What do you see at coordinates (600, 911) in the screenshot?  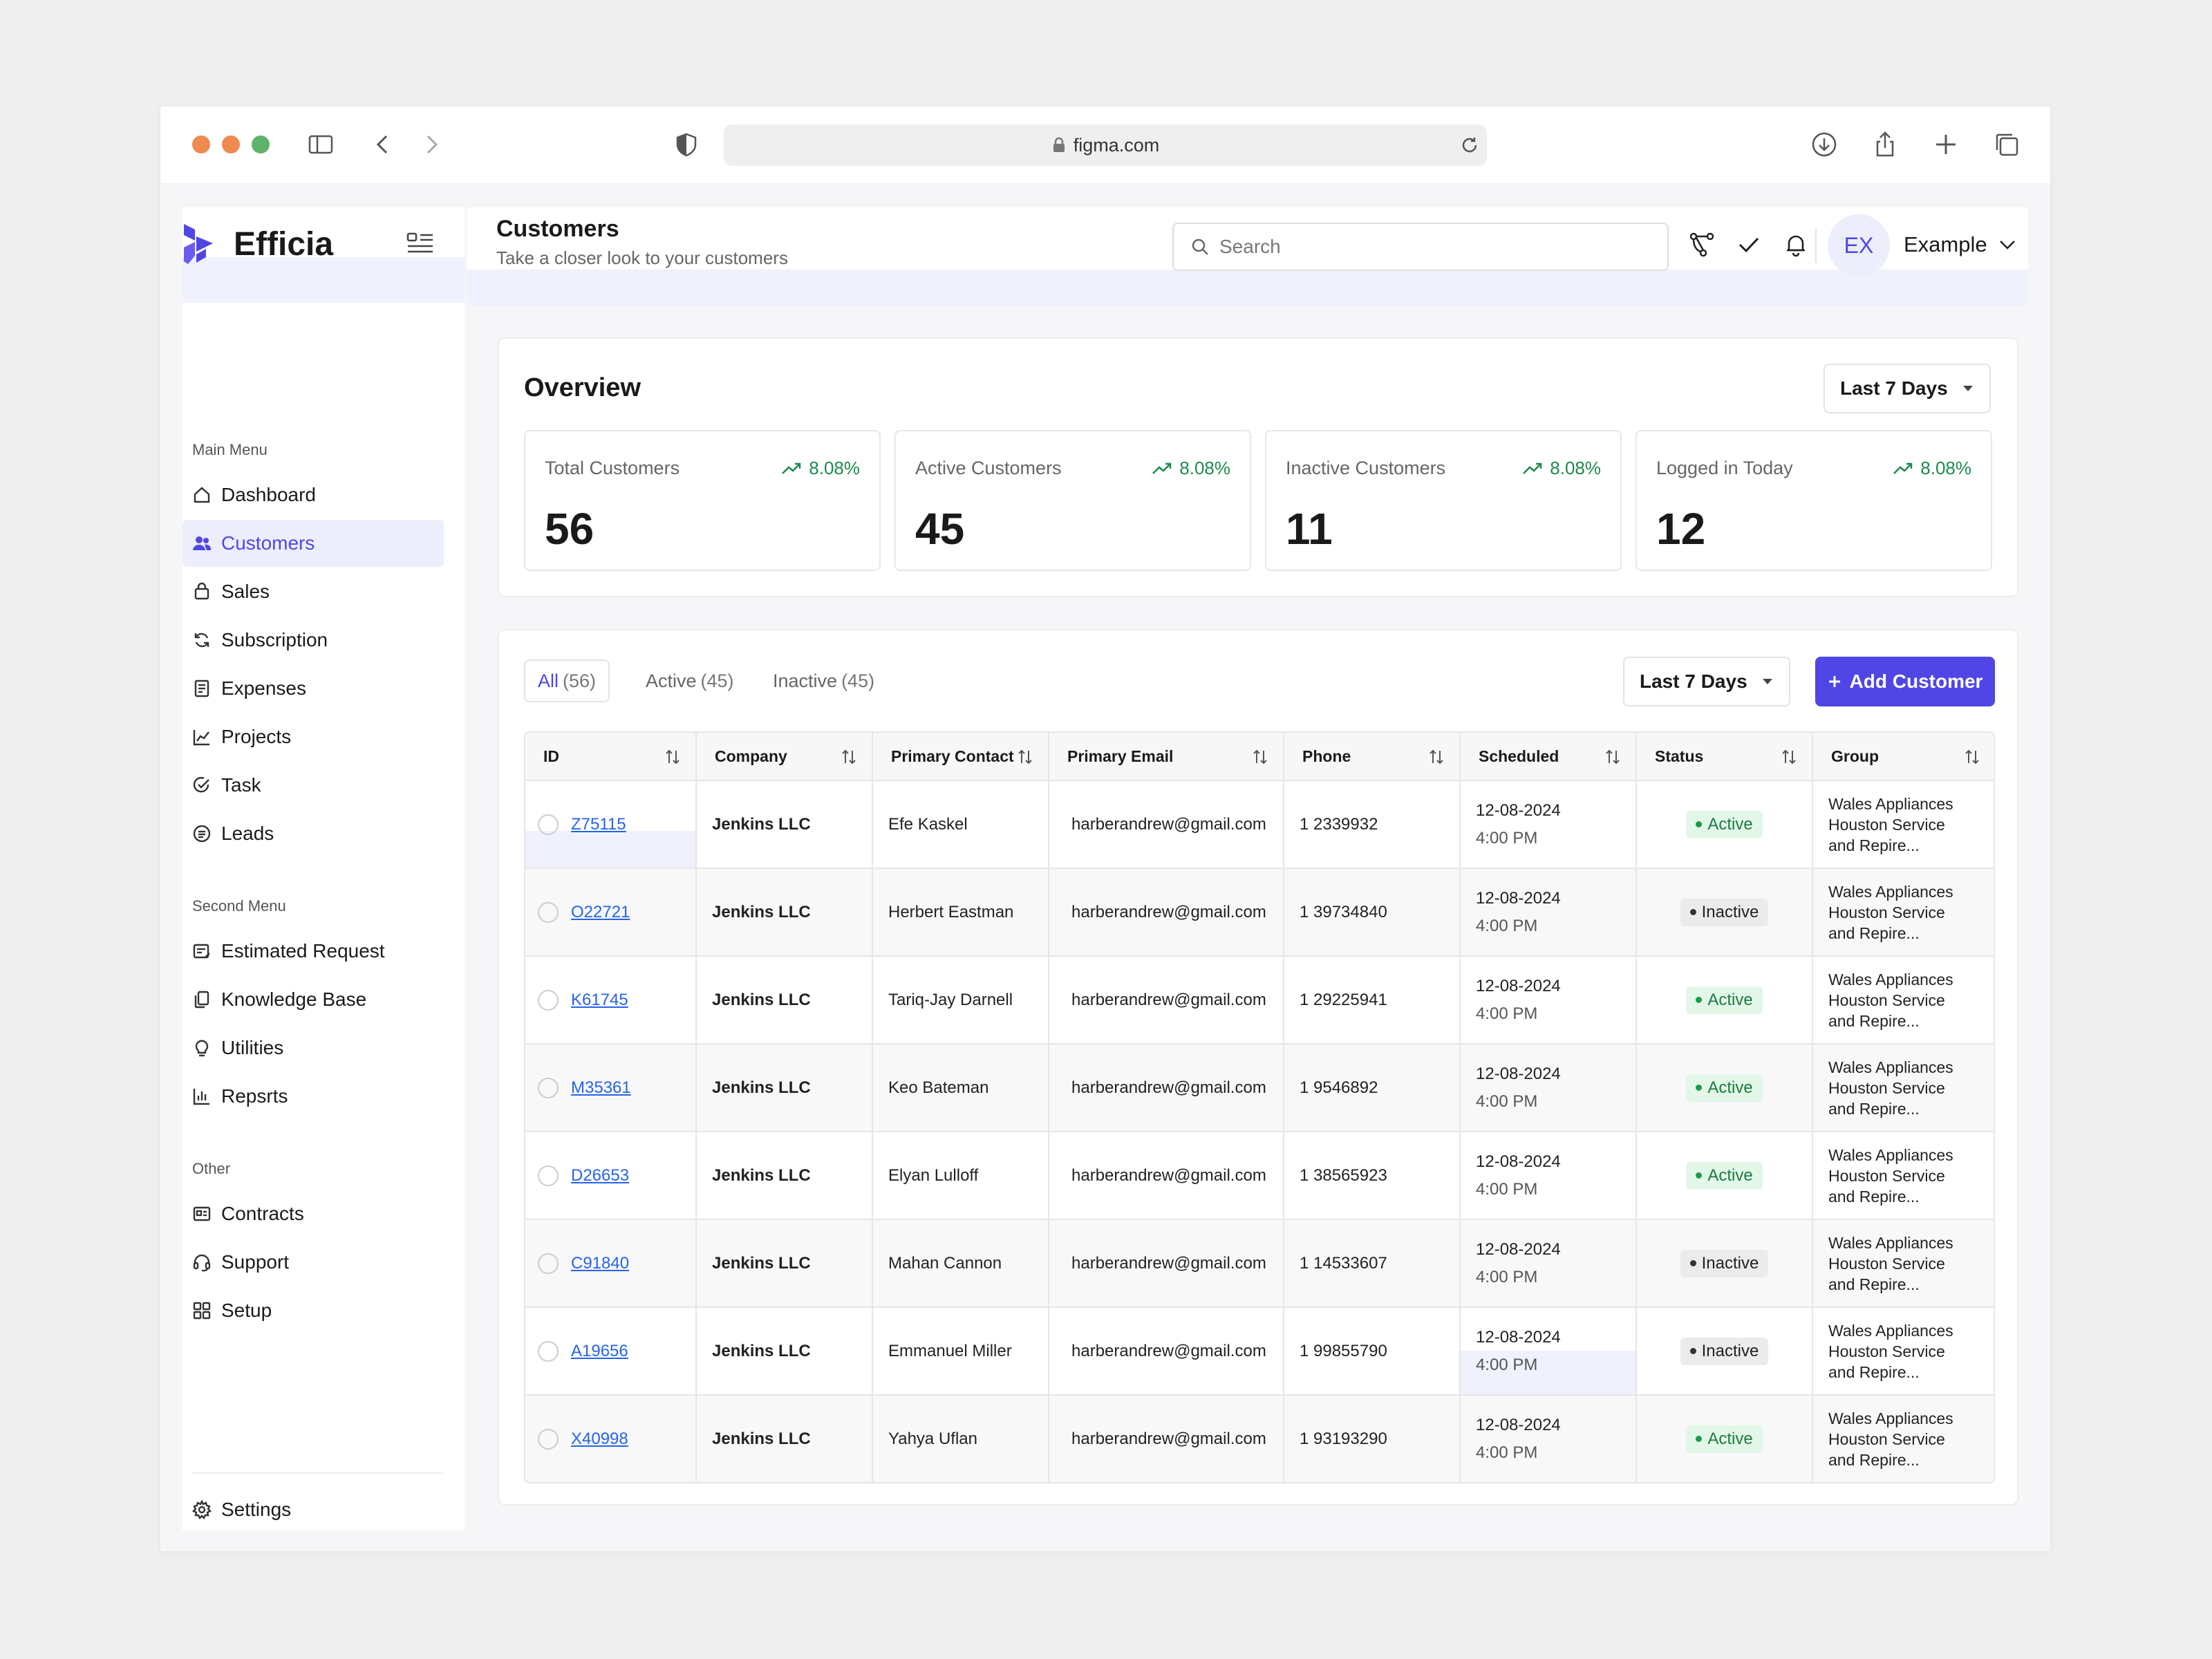 I see `customer-id-link: O22721` at bounding box center [600, 911].